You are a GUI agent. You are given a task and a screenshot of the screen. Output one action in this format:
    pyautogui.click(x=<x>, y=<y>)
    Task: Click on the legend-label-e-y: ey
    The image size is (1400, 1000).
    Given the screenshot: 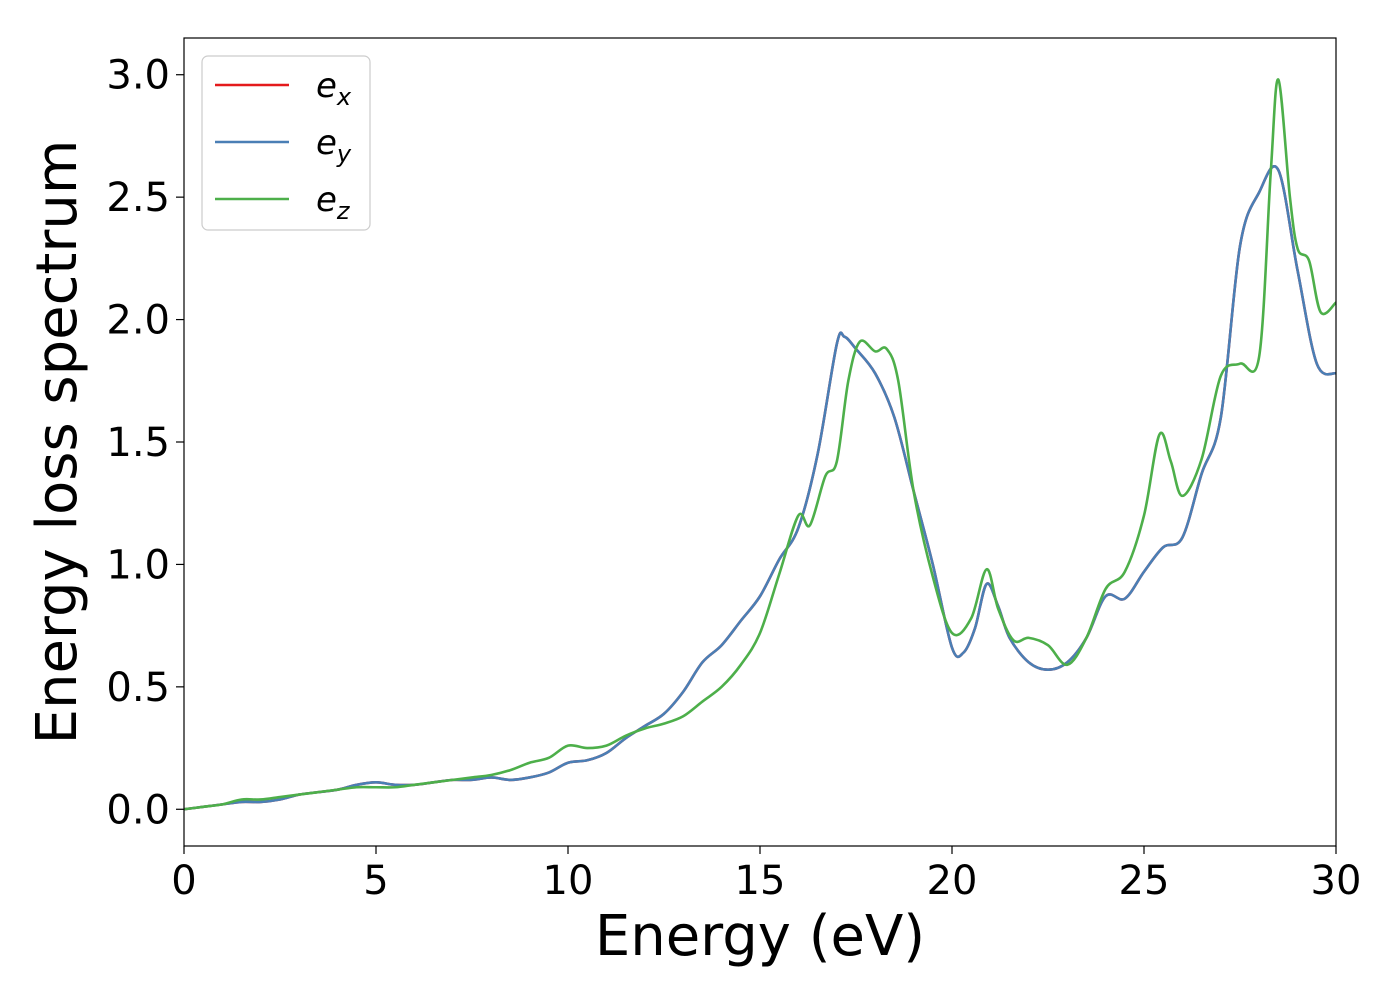 What is the action you would take?
    pyautogui.click(x=334, y=145)
    